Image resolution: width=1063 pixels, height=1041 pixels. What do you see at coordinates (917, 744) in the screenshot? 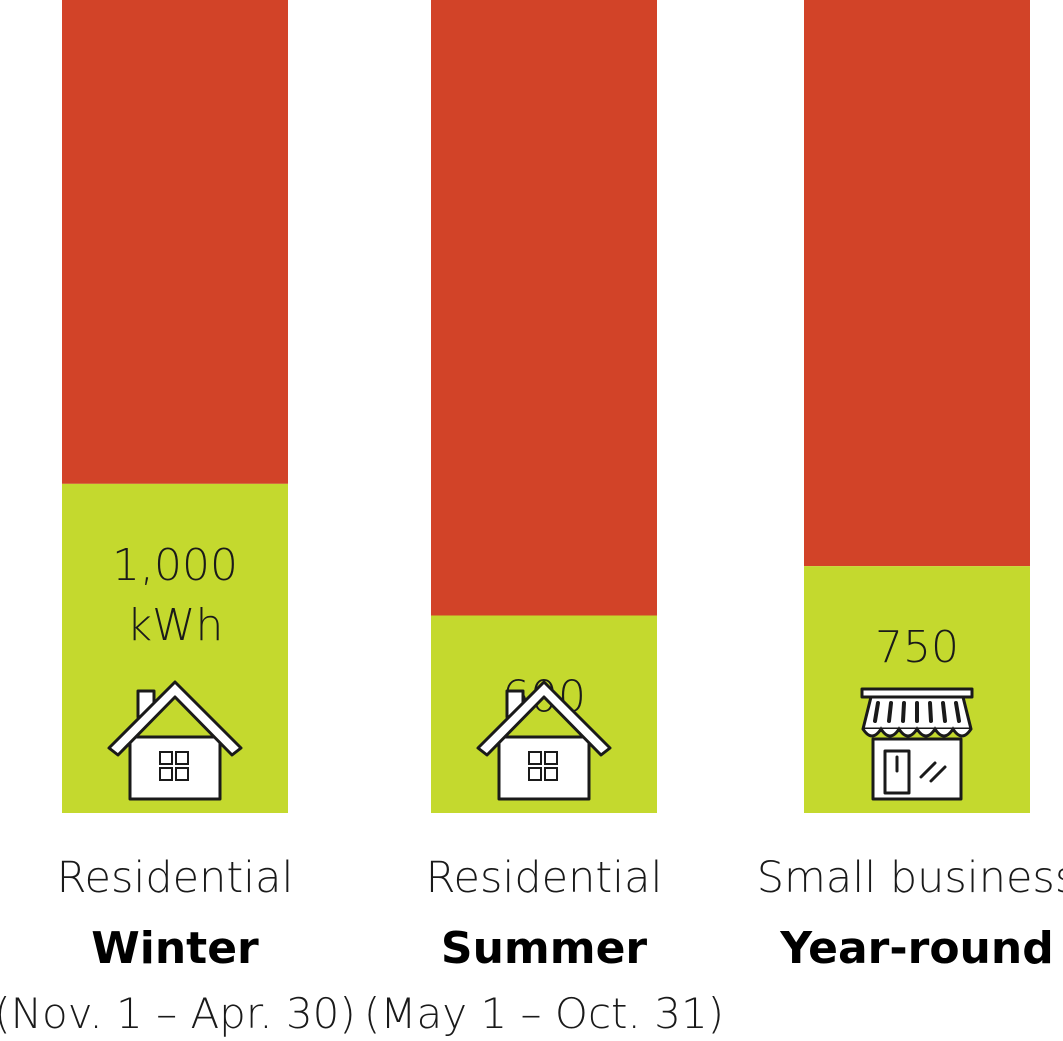
I see `storefront-icon` at bounding box center [917, 744].